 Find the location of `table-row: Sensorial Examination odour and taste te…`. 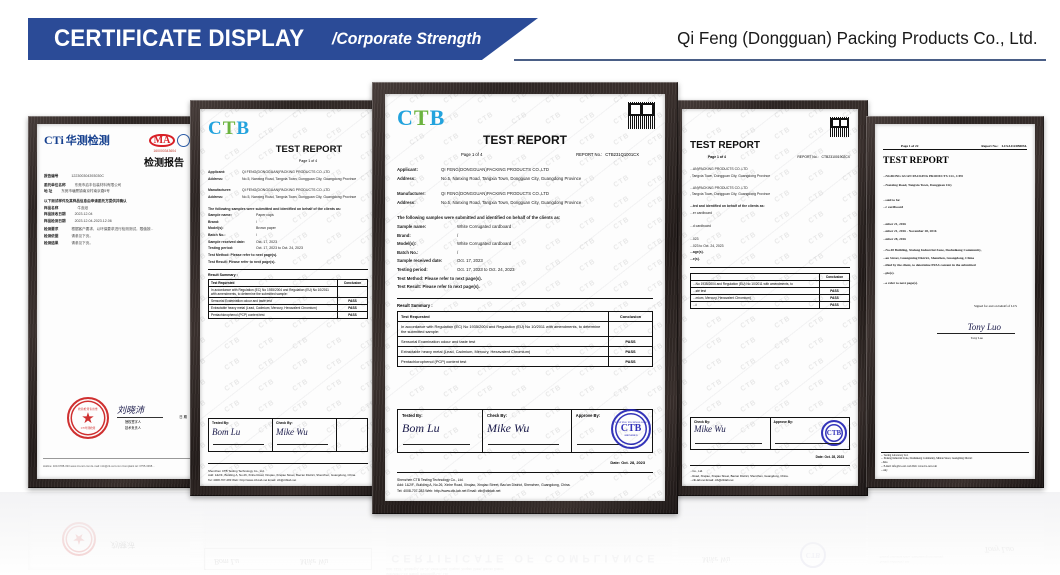

table-row: Sensorial Examination odour and taste te… is located at coordinates (525, 341).